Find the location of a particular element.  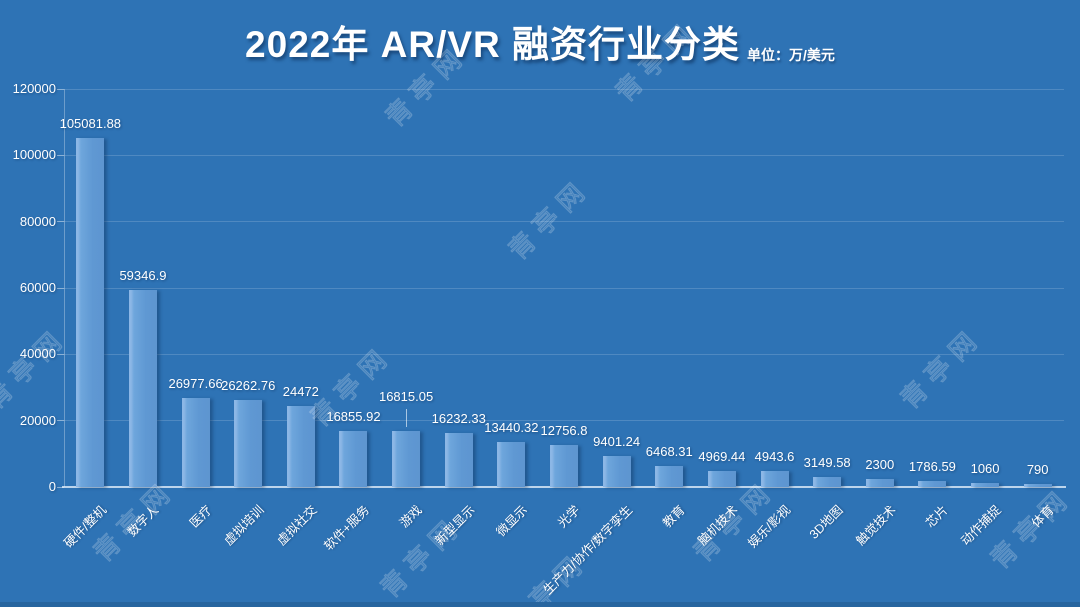

bar-value-label: 26977.66 is located at coordinates (195, 383).